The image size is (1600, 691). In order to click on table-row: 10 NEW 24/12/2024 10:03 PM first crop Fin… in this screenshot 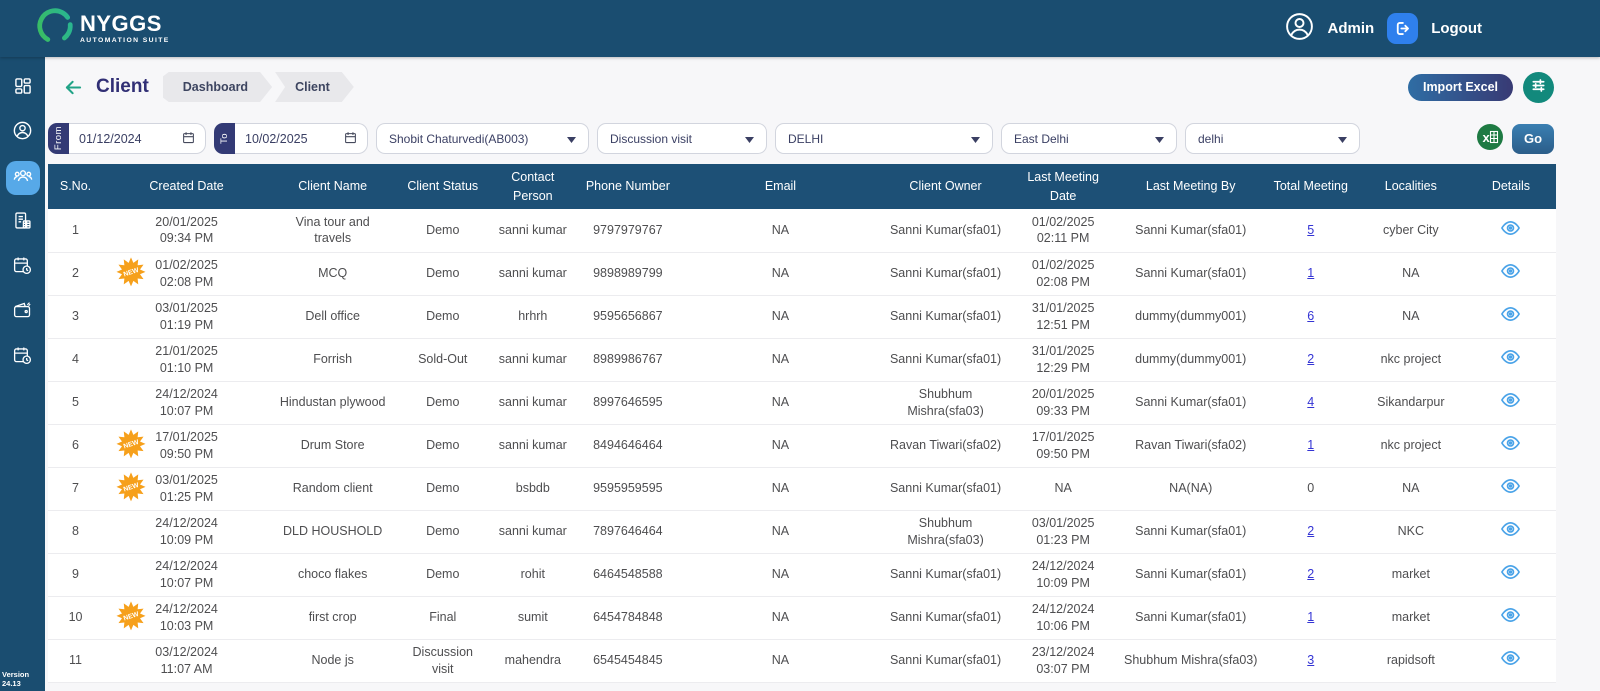, I will do `click(802, 618)`.